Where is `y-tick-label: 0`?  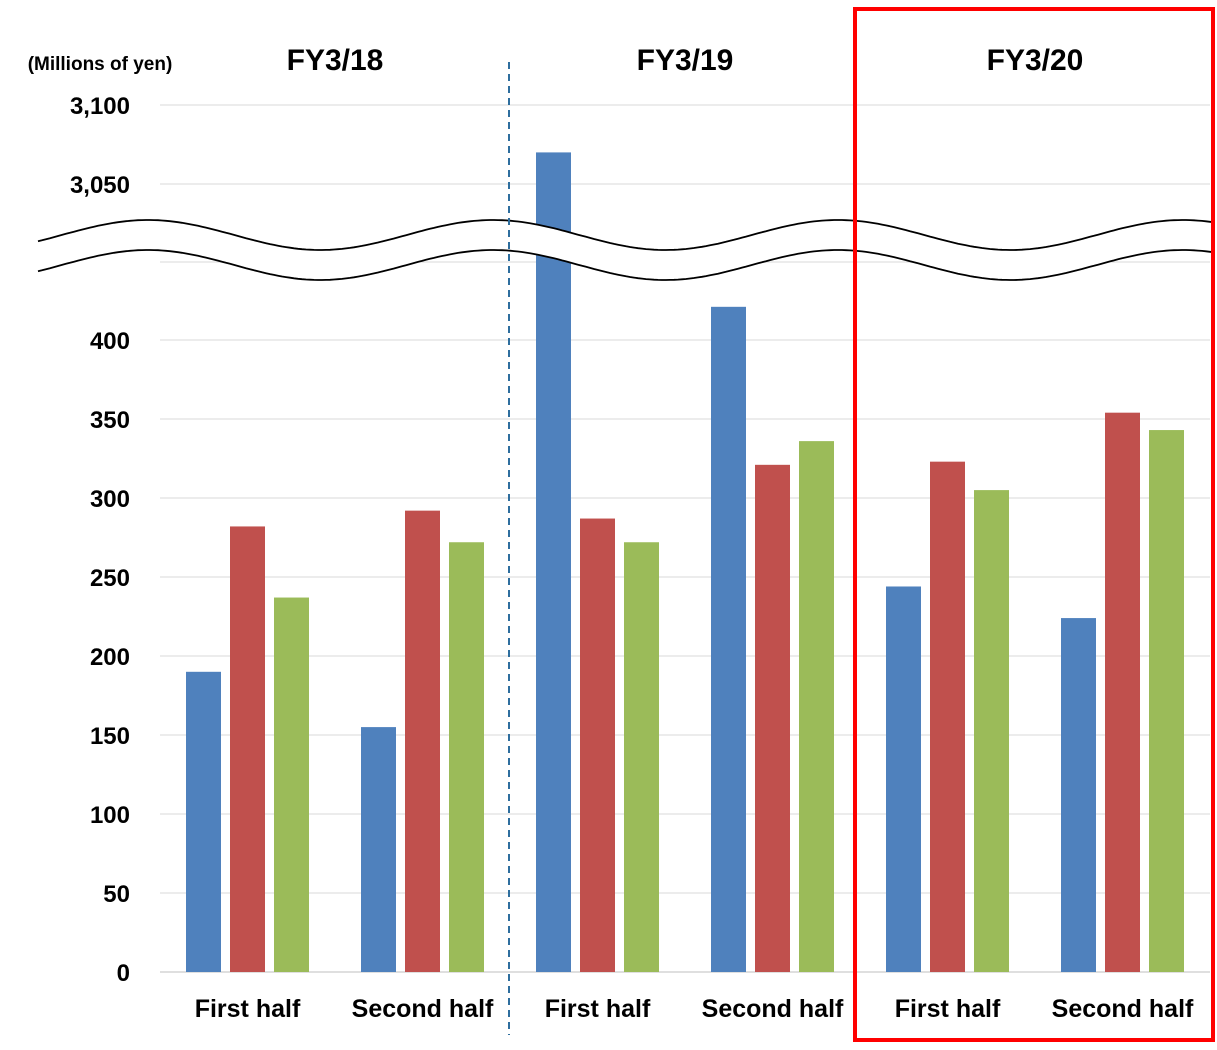 y-tick-label: 0 is located at coordinates (123, 973).